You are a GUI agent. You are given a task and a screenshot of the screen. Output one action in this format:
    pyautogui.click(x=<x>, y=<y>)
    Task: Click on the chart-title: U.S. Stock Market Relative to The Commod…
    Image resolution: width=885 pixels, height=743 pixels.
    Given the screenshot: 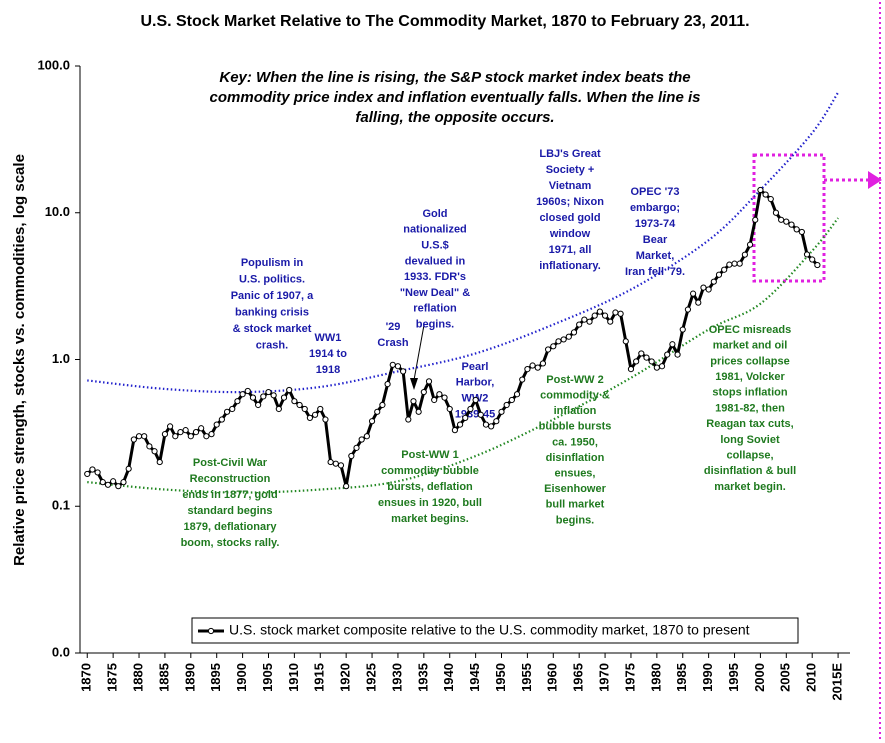 What is the action you would take?
    pyautogui.click(x=444, y=21)
    